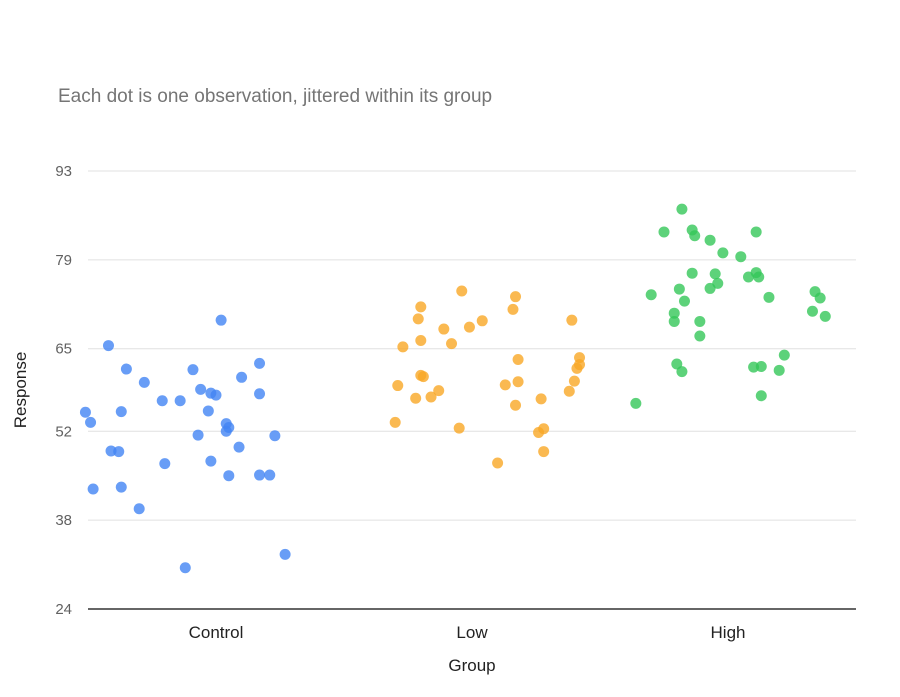 The image size is (900, 697). Describe the element at coordinates (20, 390) in the screenshot. I see `y-axis-title: Response` at that location.